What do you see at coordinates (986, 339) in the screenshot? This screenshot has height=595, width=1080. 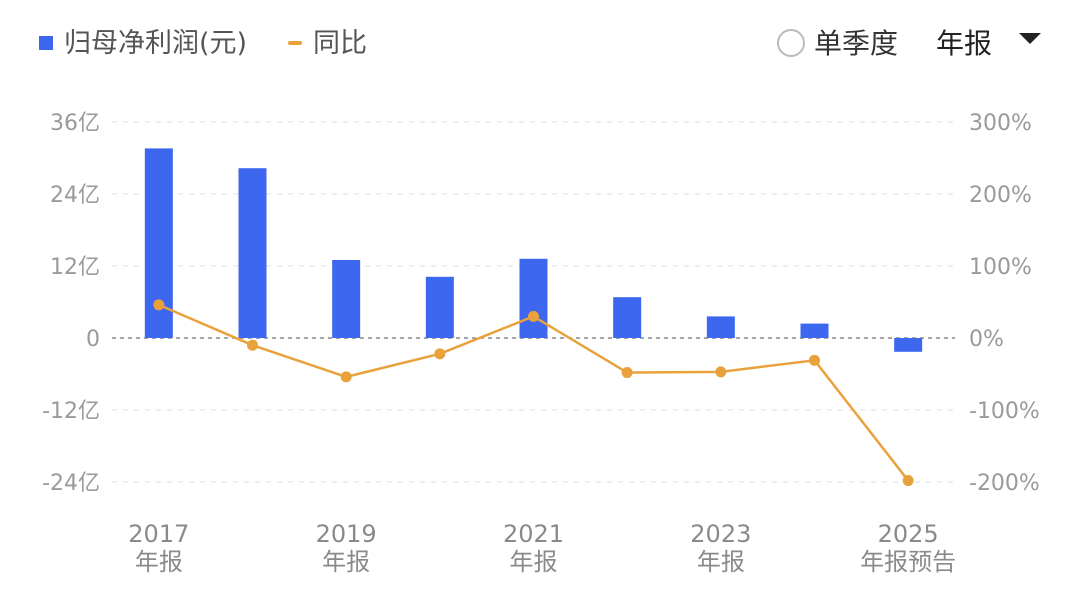 I see `y-right-tick-label: 0%` at bounding box center [986, 339].